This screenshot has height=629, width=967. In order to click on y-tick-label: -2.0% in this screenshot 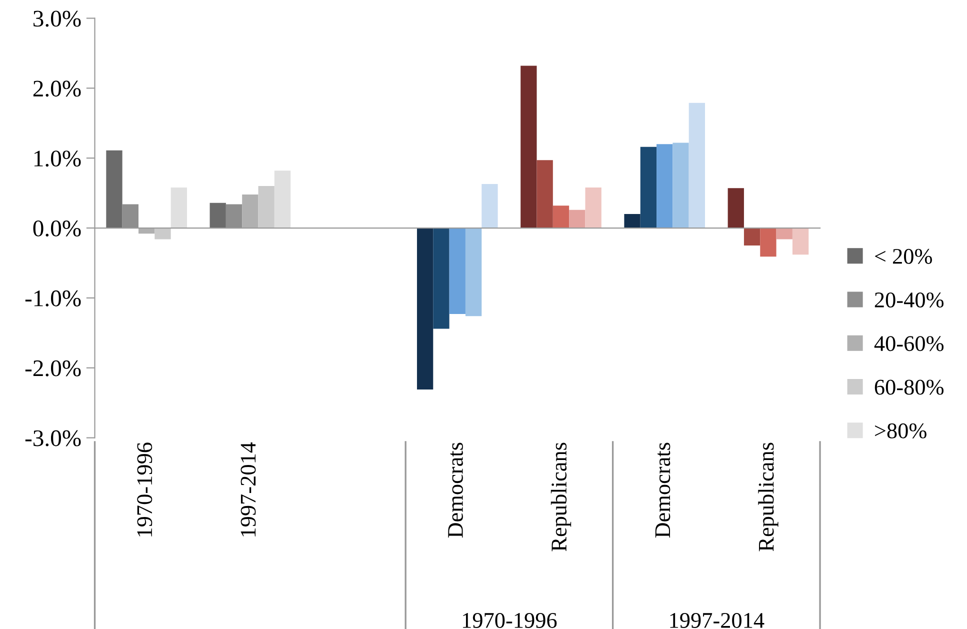, I will do `click(53, 368)`.